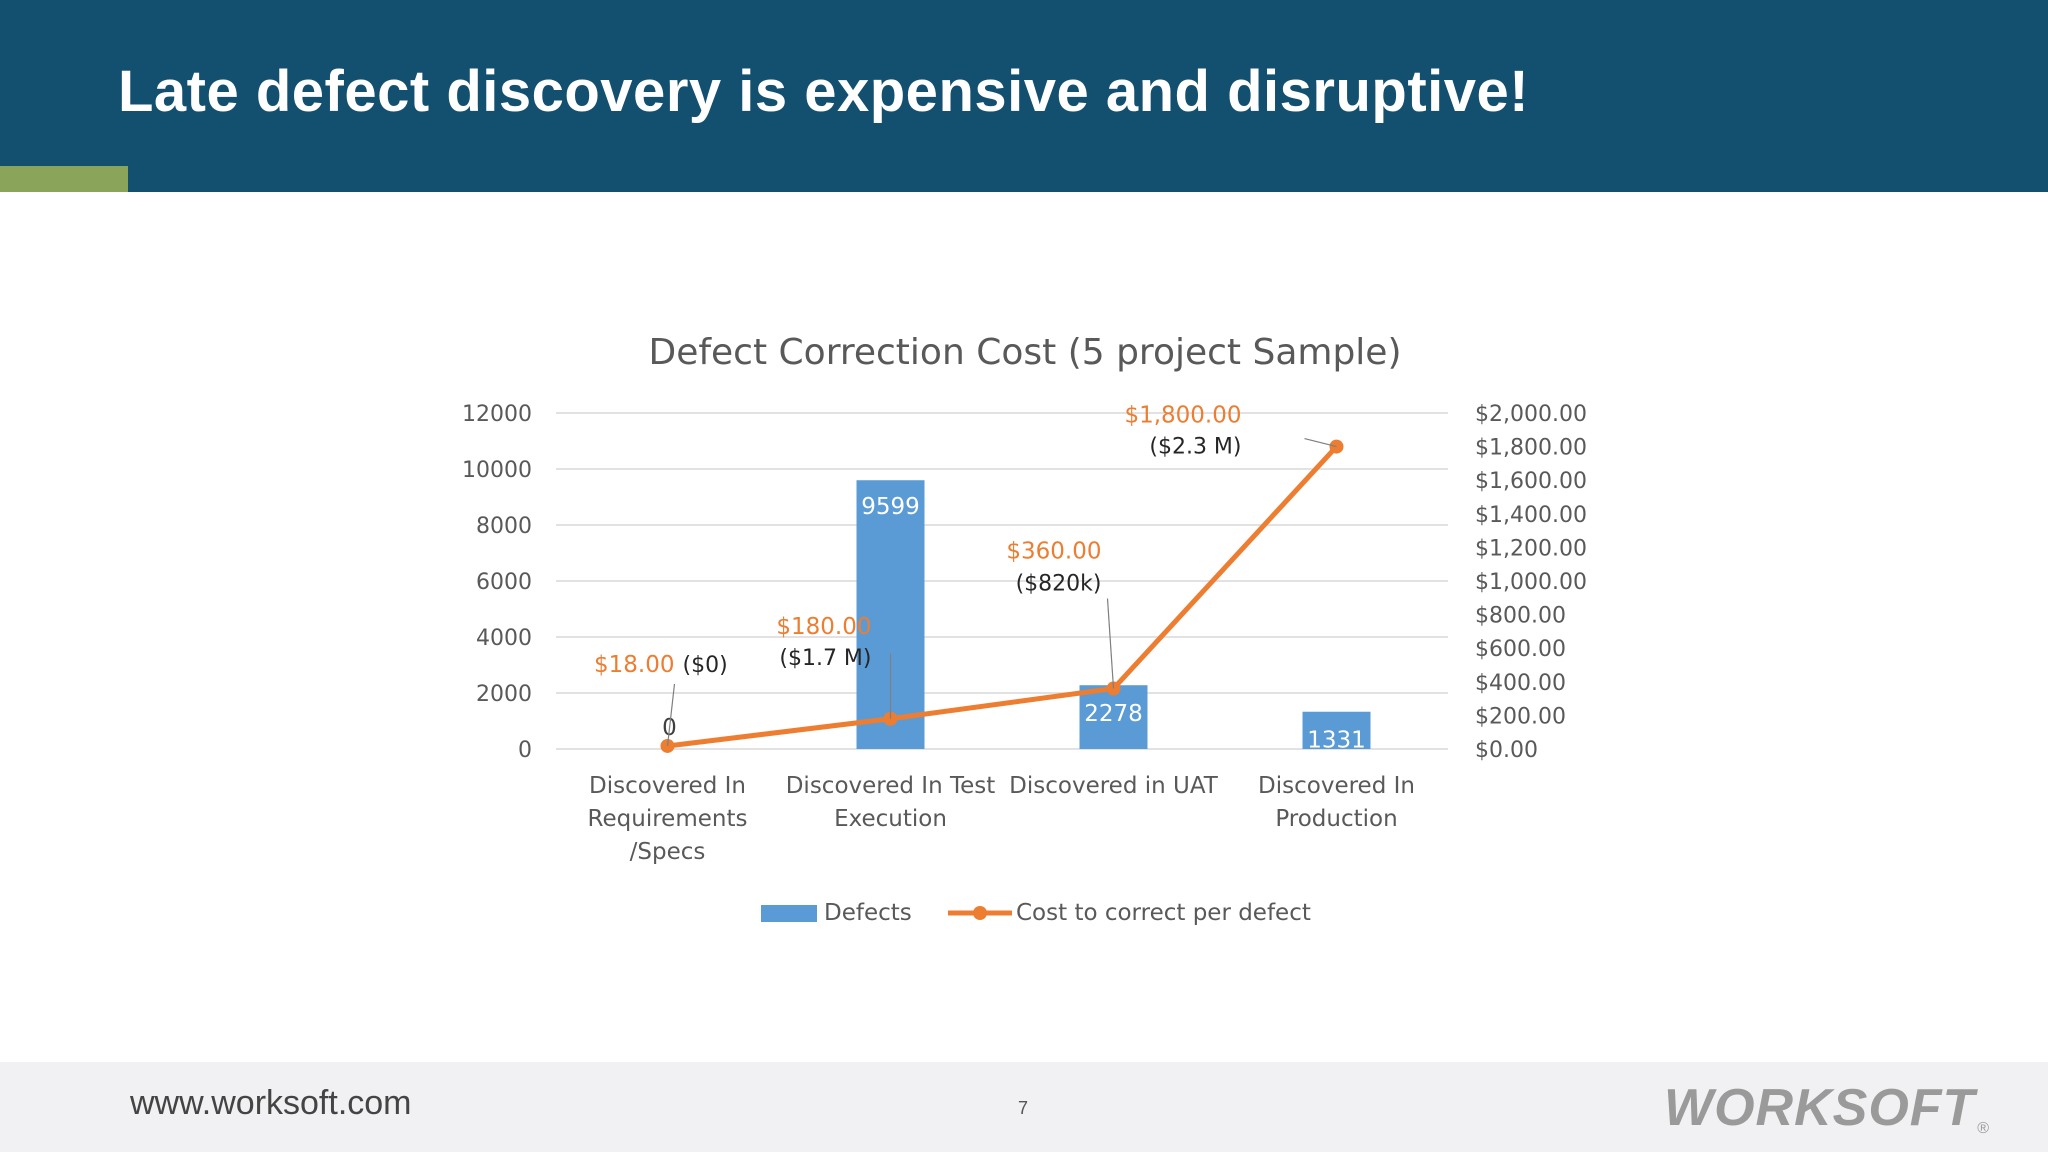 The image size is (2048, 1152). Describe the element at coordinates (504, 526) in the screenshot. I see `y-left-tick-label: 8000` at that location.